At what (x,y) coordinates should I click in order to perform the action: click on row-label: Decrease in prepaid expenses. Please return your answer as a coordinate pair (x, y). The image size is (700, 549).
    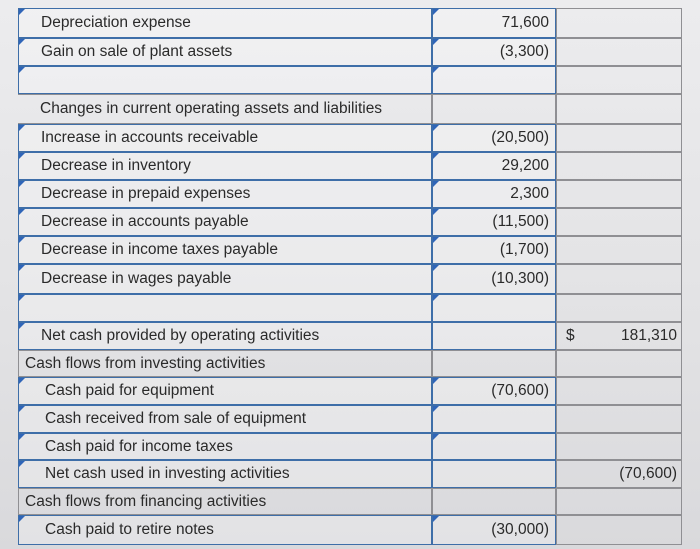
    Looking at the image, I should click on (146, 193).